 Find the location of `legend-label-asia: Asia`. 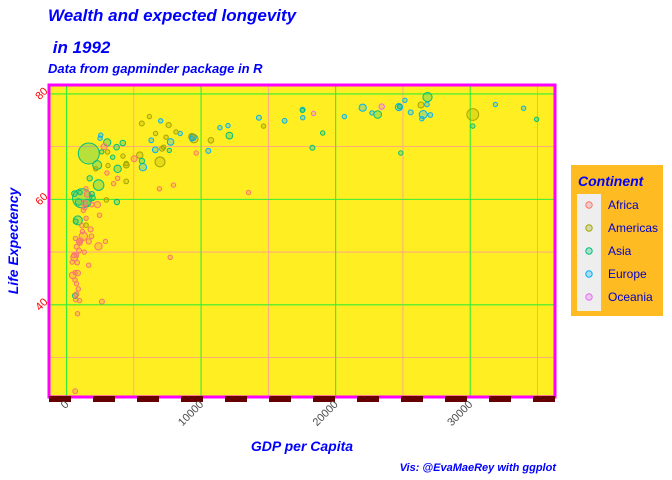

legend-label-asia: Asia is located at coordinates (620, 251).